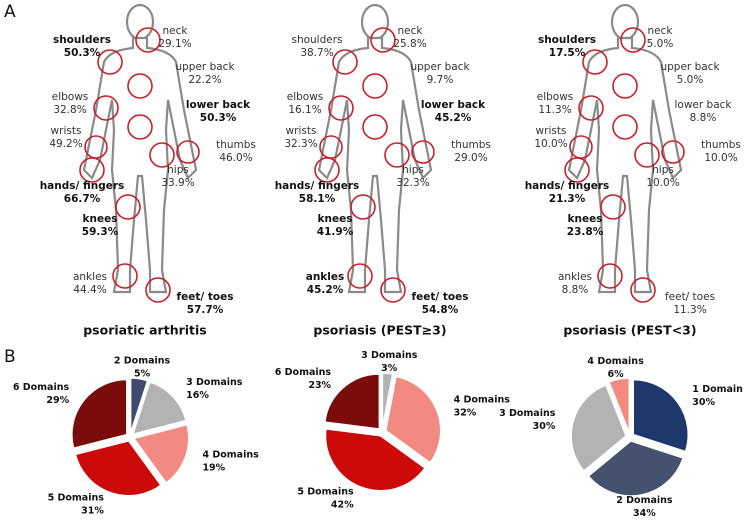  Describe the element at coordinates (470, 158) in the screenshot. I see `joint-value: 29.0%` at that location.